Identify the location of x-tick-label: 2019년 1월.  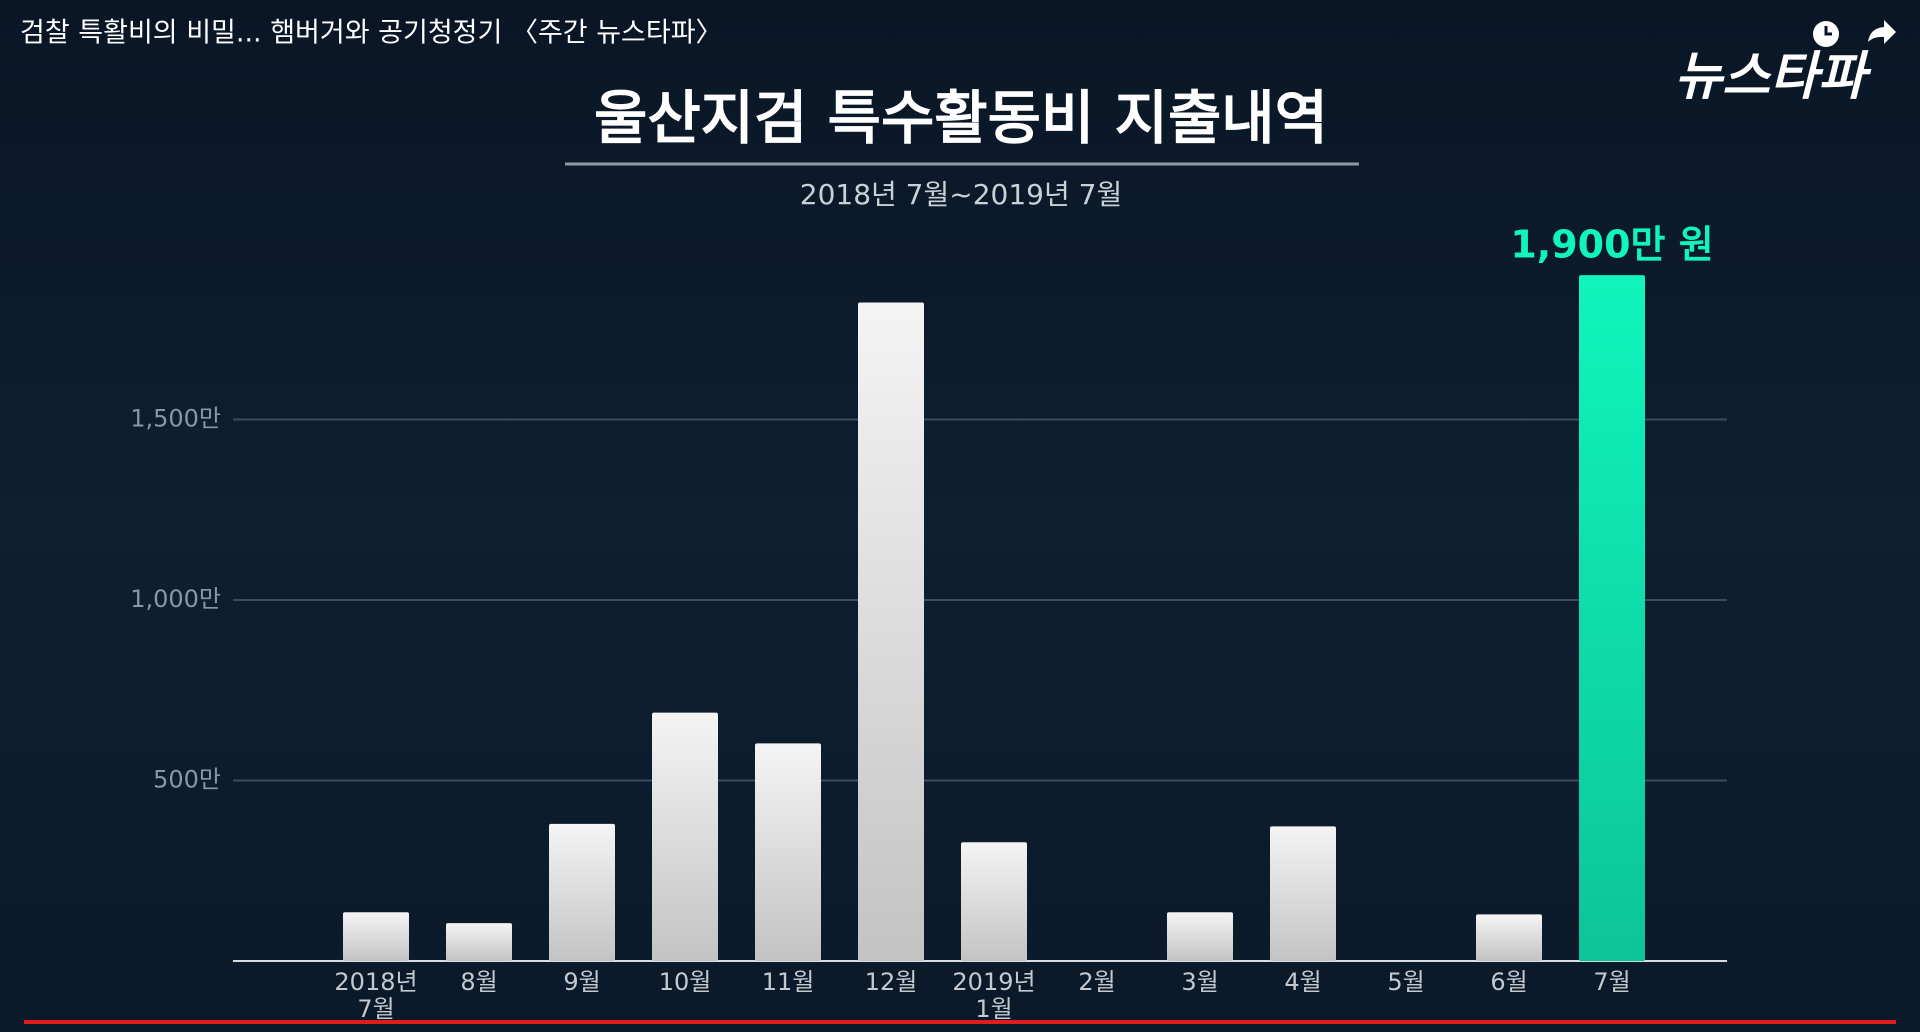
(994, 995).